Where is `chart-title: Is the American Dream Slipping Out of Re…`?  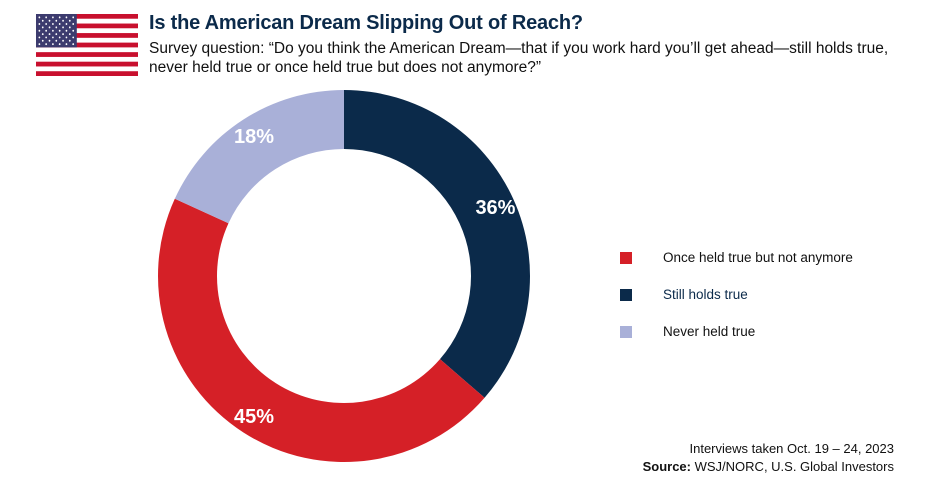 chart-title: Is the American Dream Slipping Out of Re… is located at coordinates (366, 23).